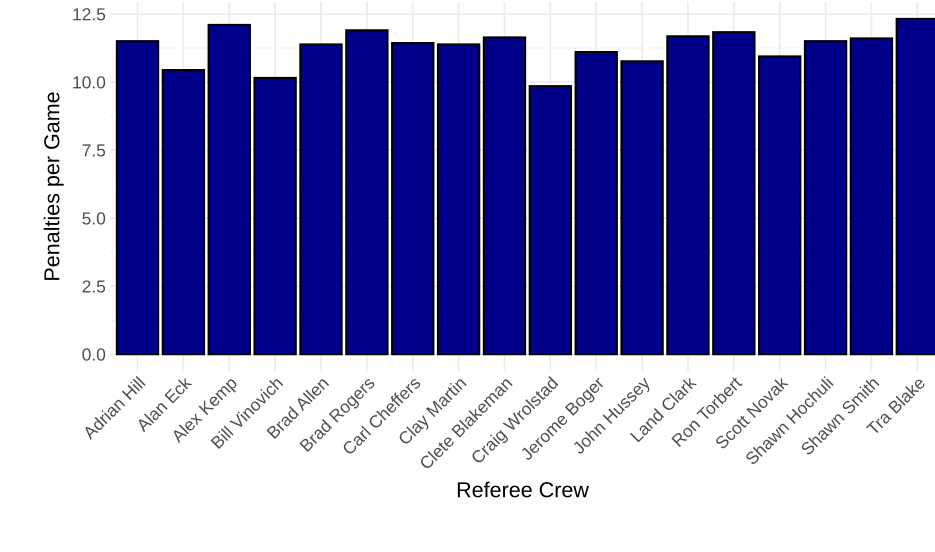  I want to click on y-tick-label: 12.5, so click(89, 14).